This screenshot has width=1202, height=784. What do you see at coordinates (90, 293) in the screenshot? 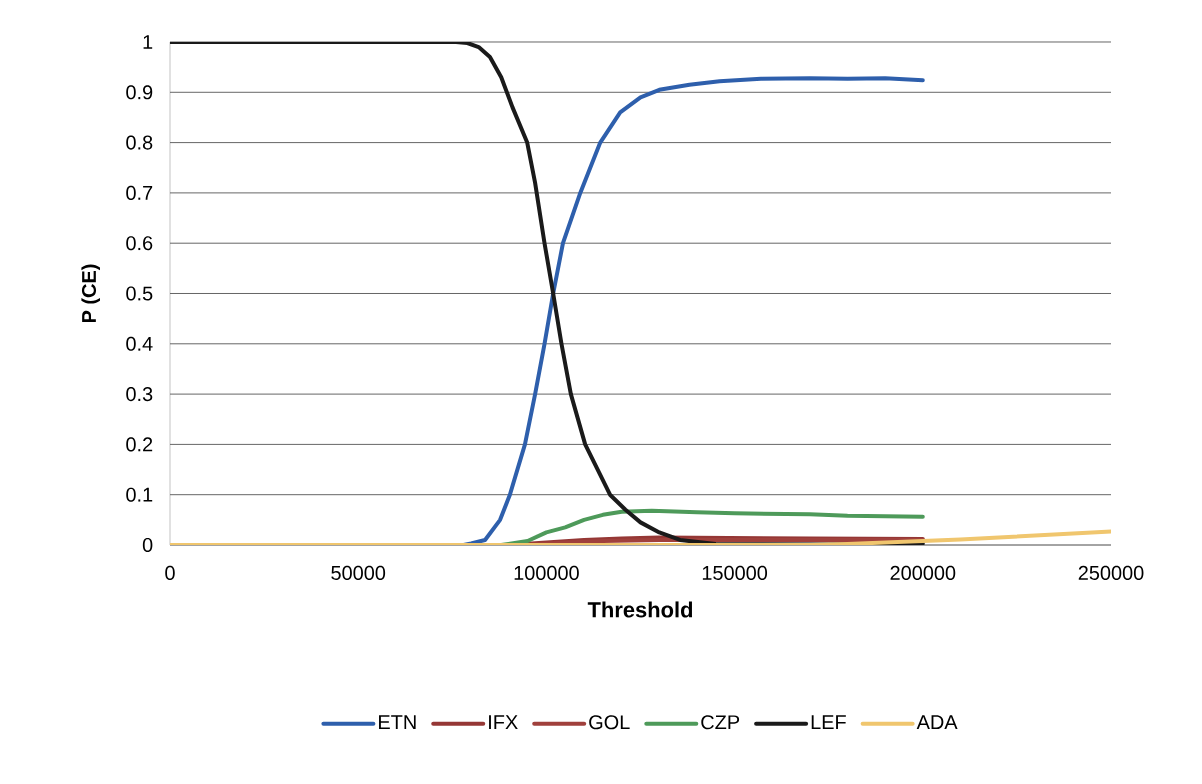
I see `y-axis-title: P (CE)` at bounding box center [90, 293].